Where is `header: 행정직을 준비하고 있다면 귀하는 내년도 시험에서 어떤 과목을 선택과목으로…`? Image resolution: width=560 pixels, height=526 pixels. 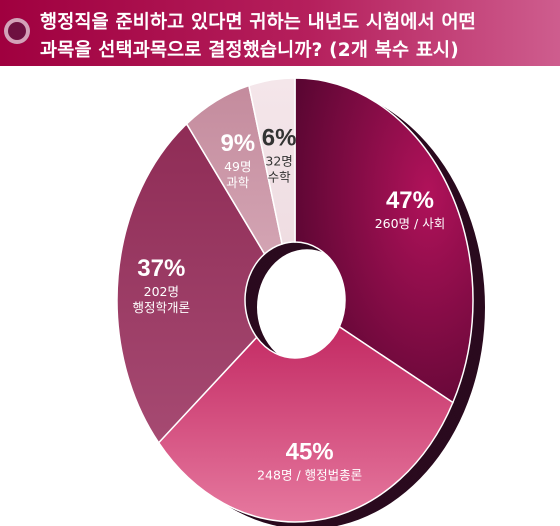
header: 행정직을 준비하고 있다면 귀하는 내년도 시험에서 어떤 과목을 선택과목으로… is located at coordinates (280, 33).